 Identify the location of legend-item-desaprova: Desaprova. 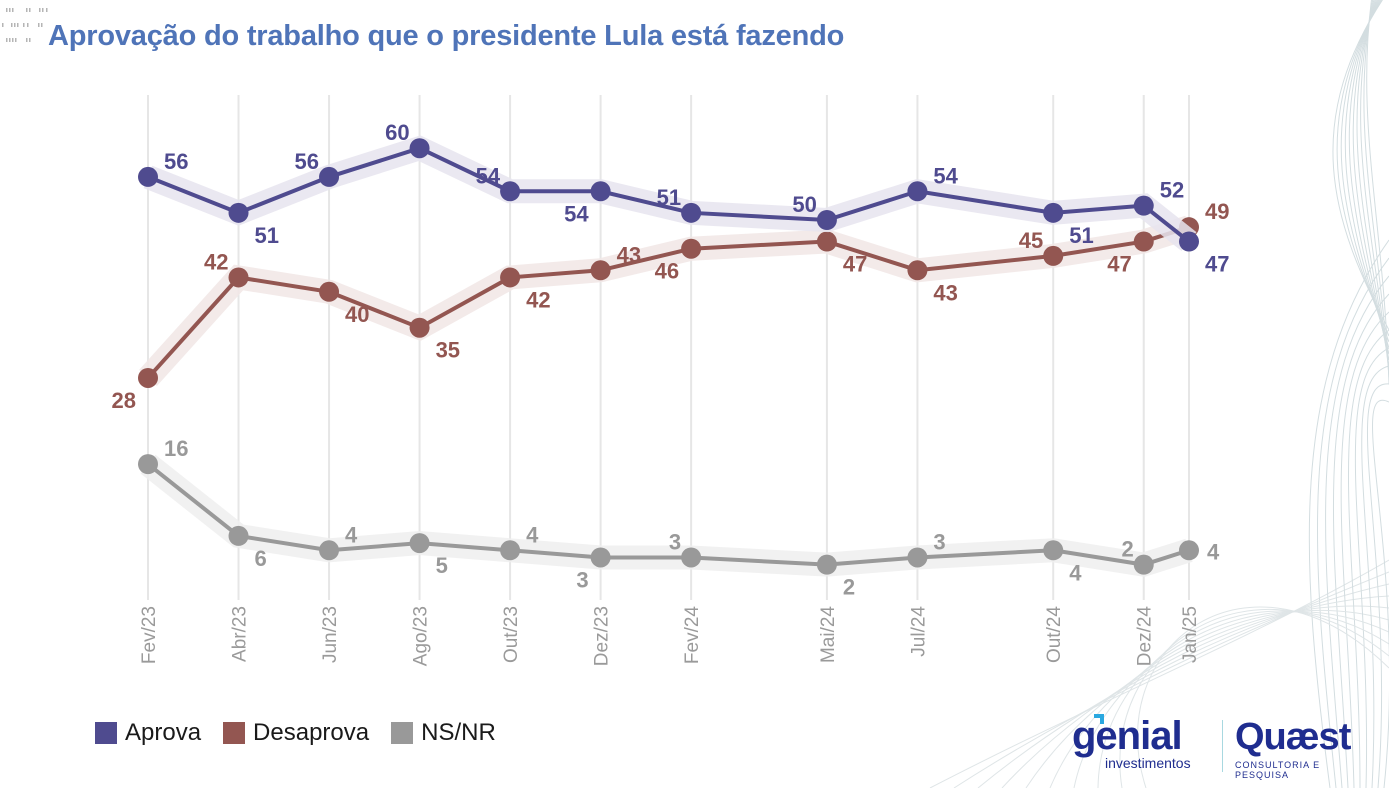
(296, 733).